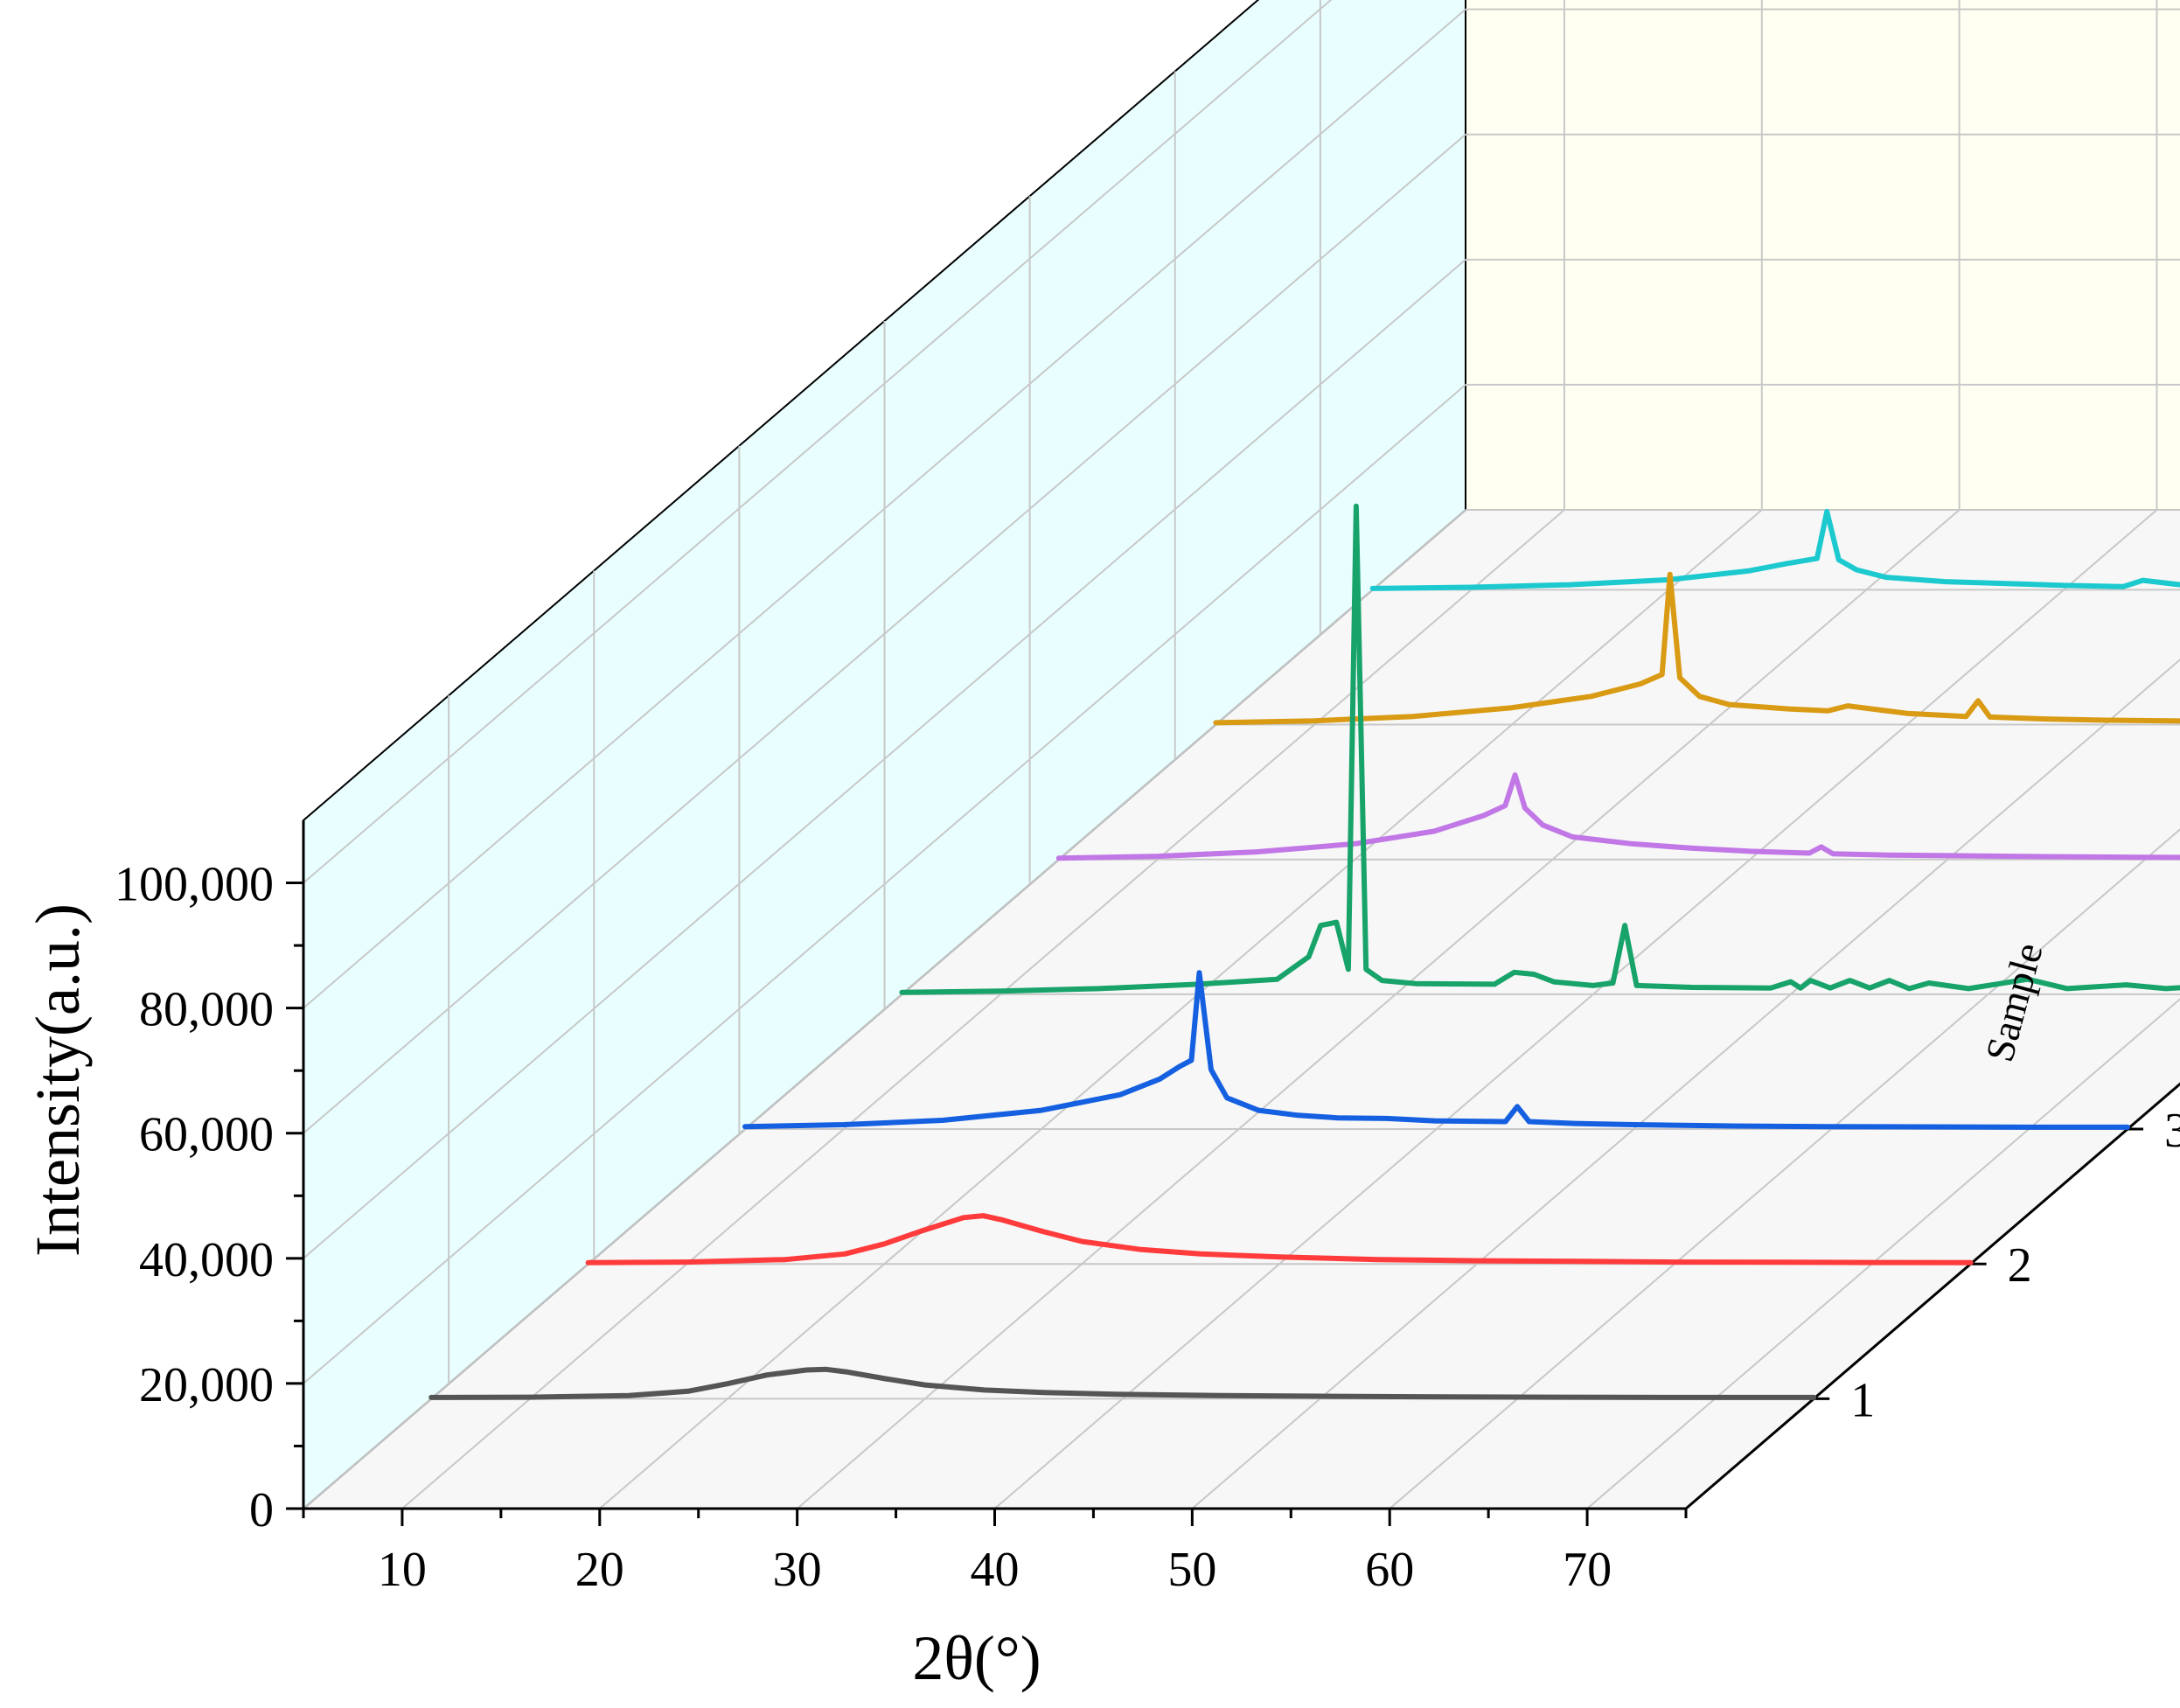  I want to click on x-tick-label: 50, so click(1191, 1570).